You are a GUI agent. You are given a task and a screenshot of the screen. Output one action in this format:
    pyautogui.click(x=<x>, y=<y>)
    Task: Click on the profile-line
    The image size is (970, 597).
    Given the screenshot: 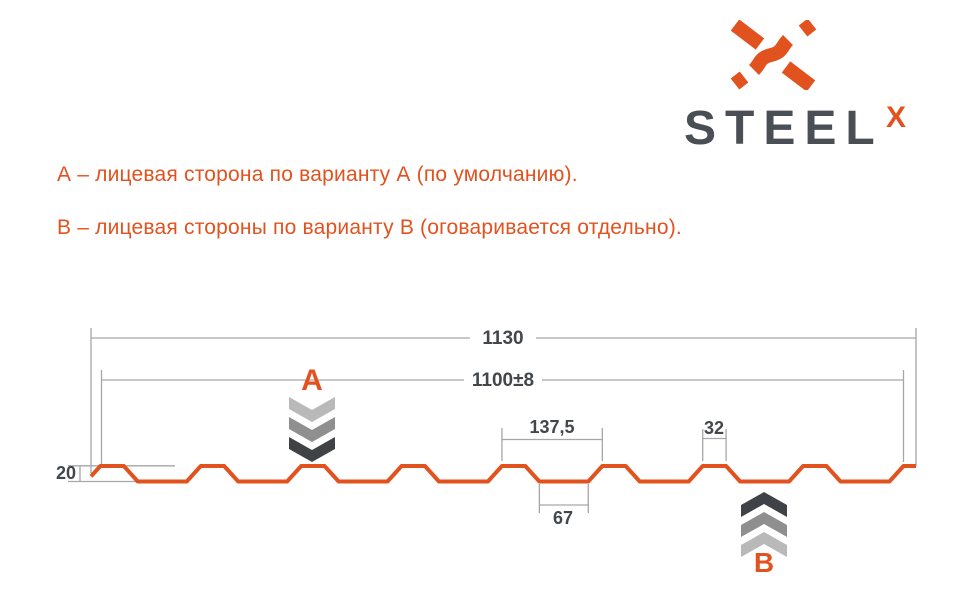 What is the action you would take?
    pyautogui.click(x=502, y=474)
    